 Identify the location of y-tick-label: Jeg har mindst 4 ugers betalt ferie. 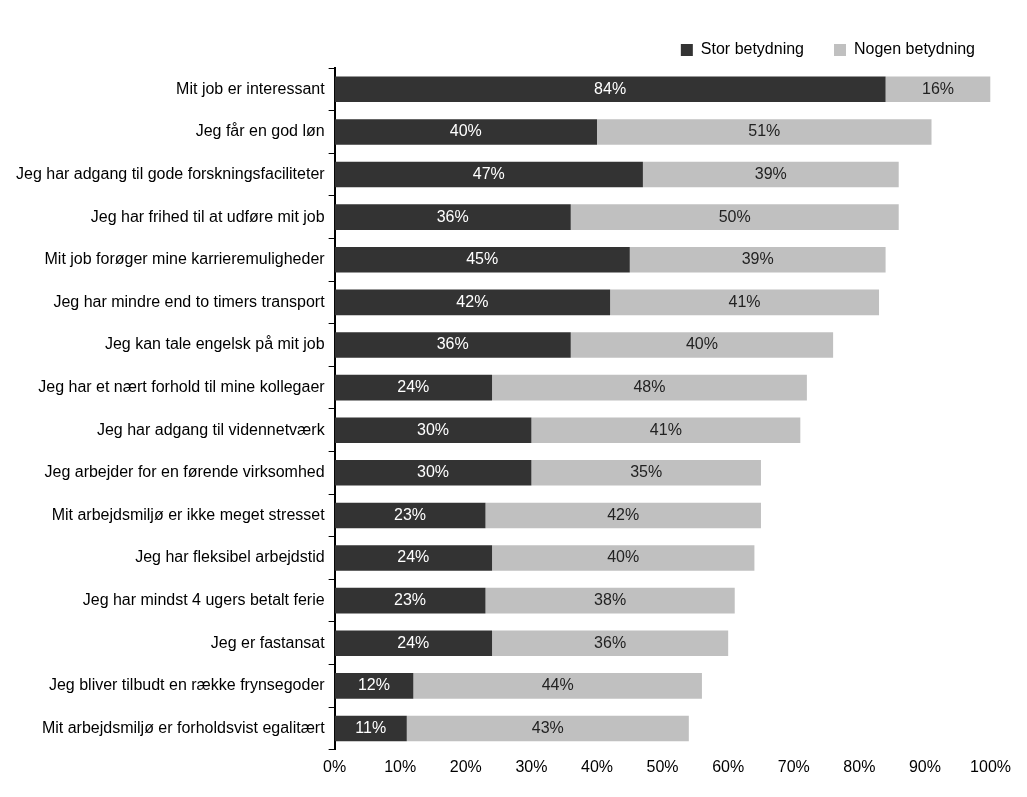
(203, 600).